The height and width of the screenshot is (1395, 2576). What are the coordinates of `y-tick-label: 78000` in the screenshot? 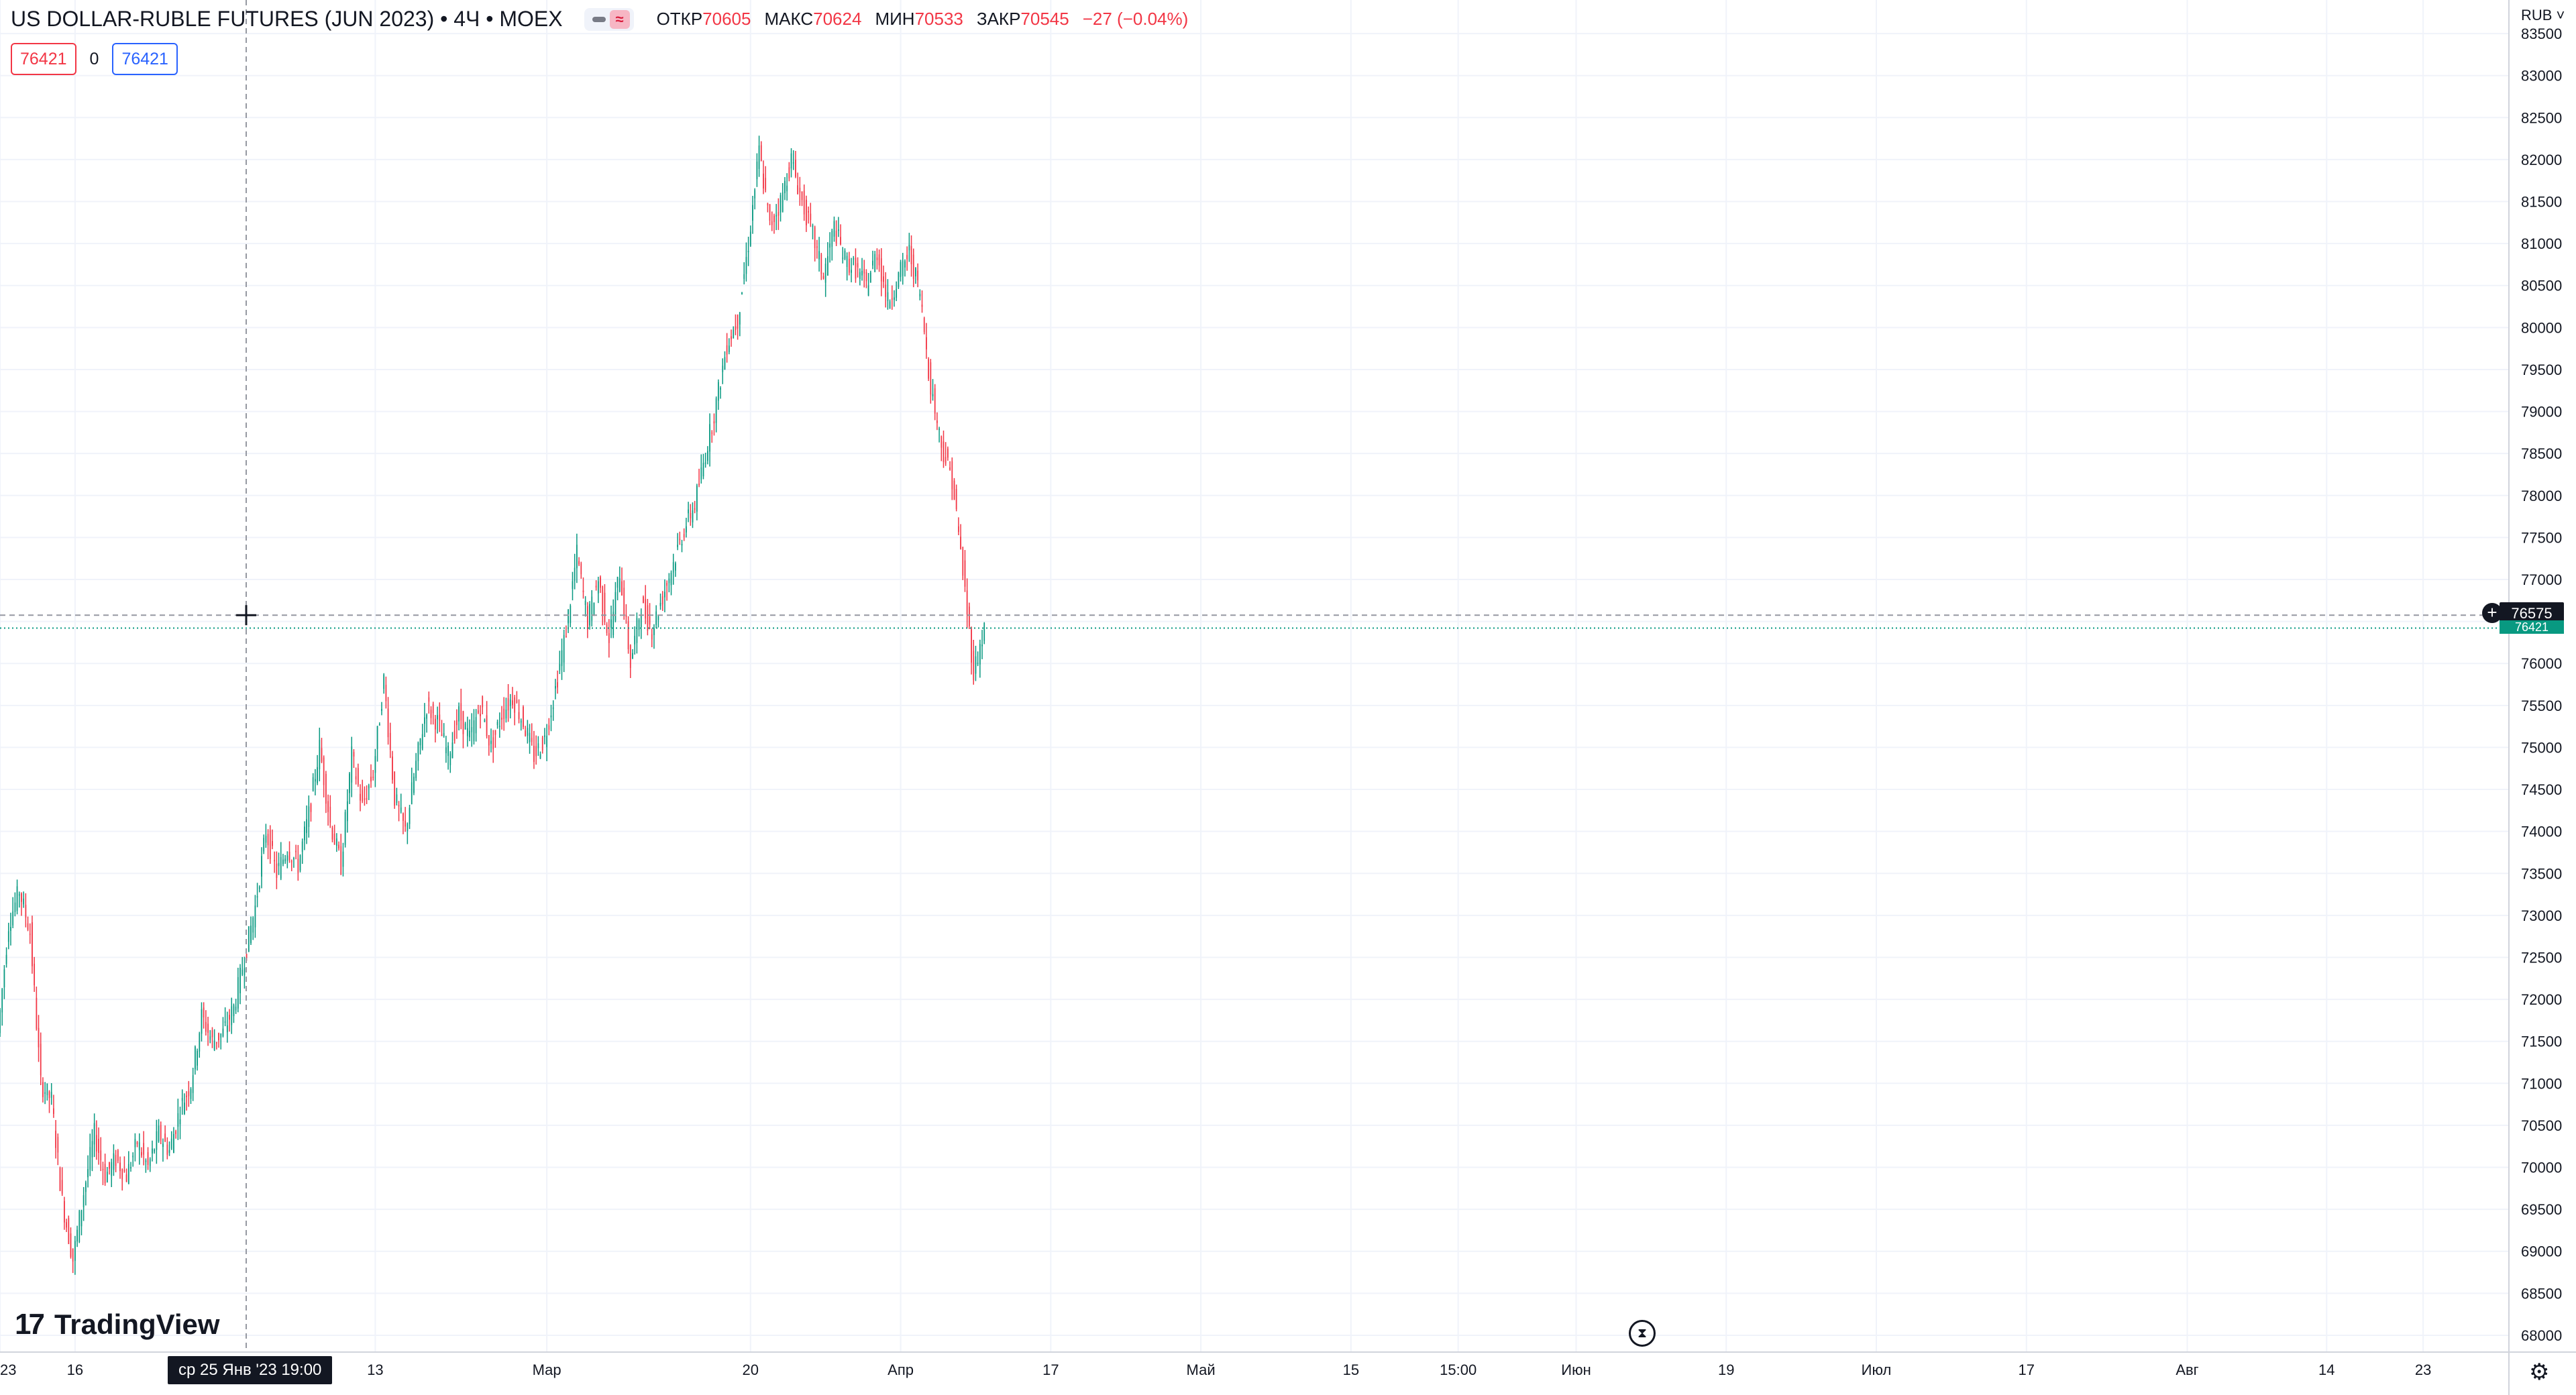 It's located at (2541, 496).